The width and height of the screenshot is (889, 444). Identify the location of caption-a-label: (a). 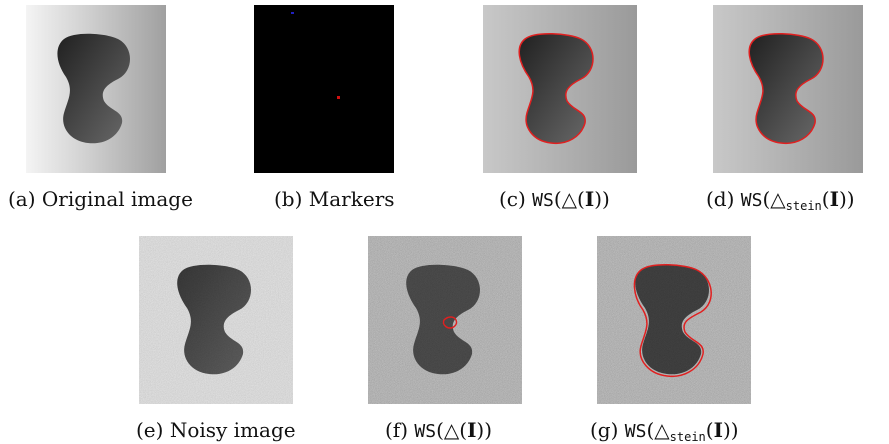
(22, 199).